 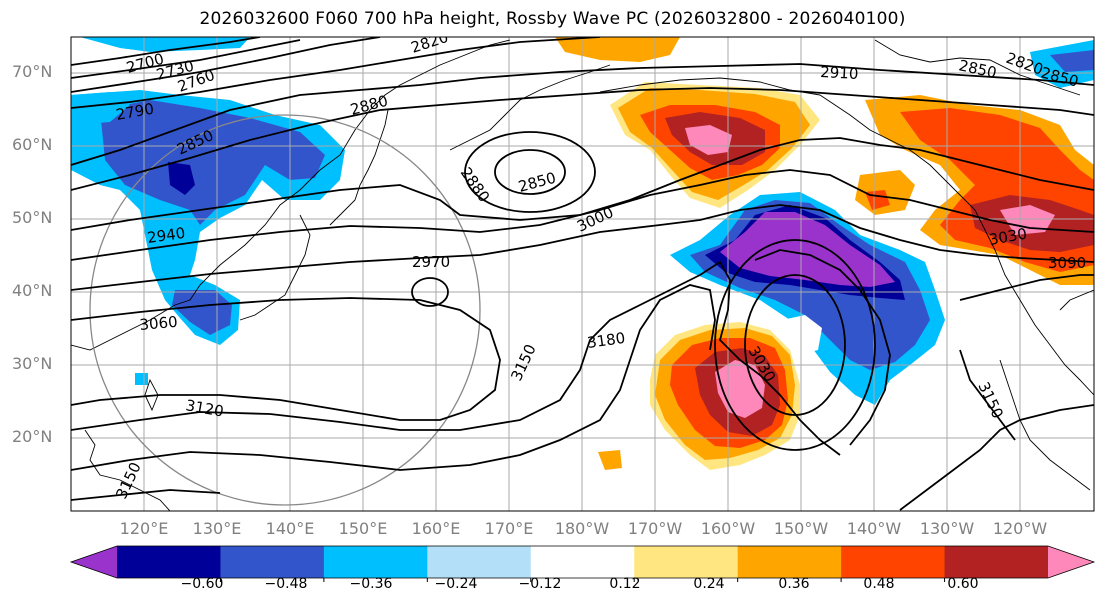 What do you see at coordinates (456, 584) in the screenshot?
I see `colorbar-tick: −0.24` at bounding box center [456, 584].